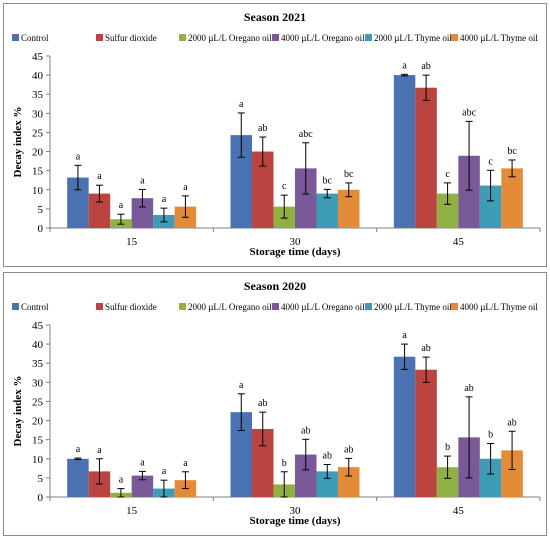  I want to click on legend-label: 2000 µL/L Thyme oil, so click(413, 38).